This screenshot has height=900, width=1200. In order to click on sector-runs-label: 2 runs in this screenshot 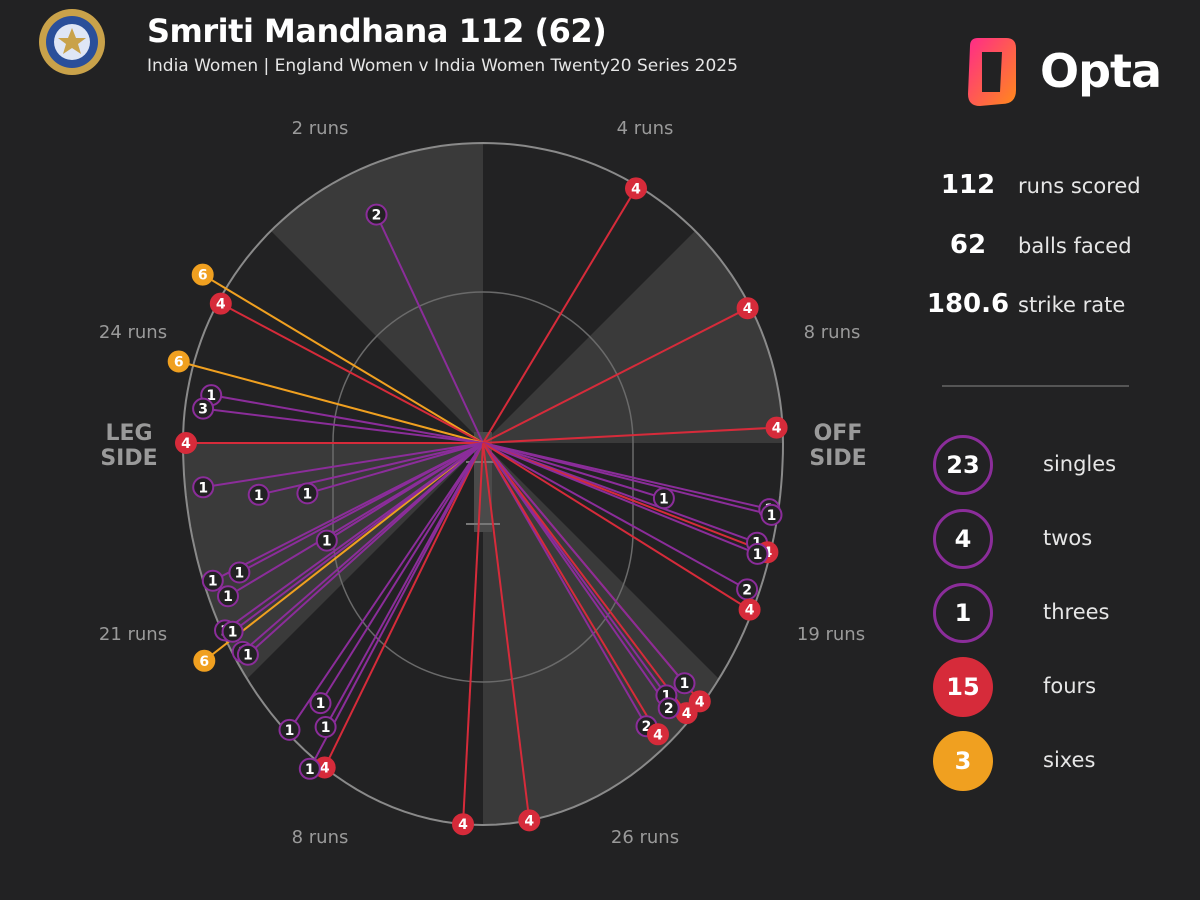, I will do `click(320, 128)`.